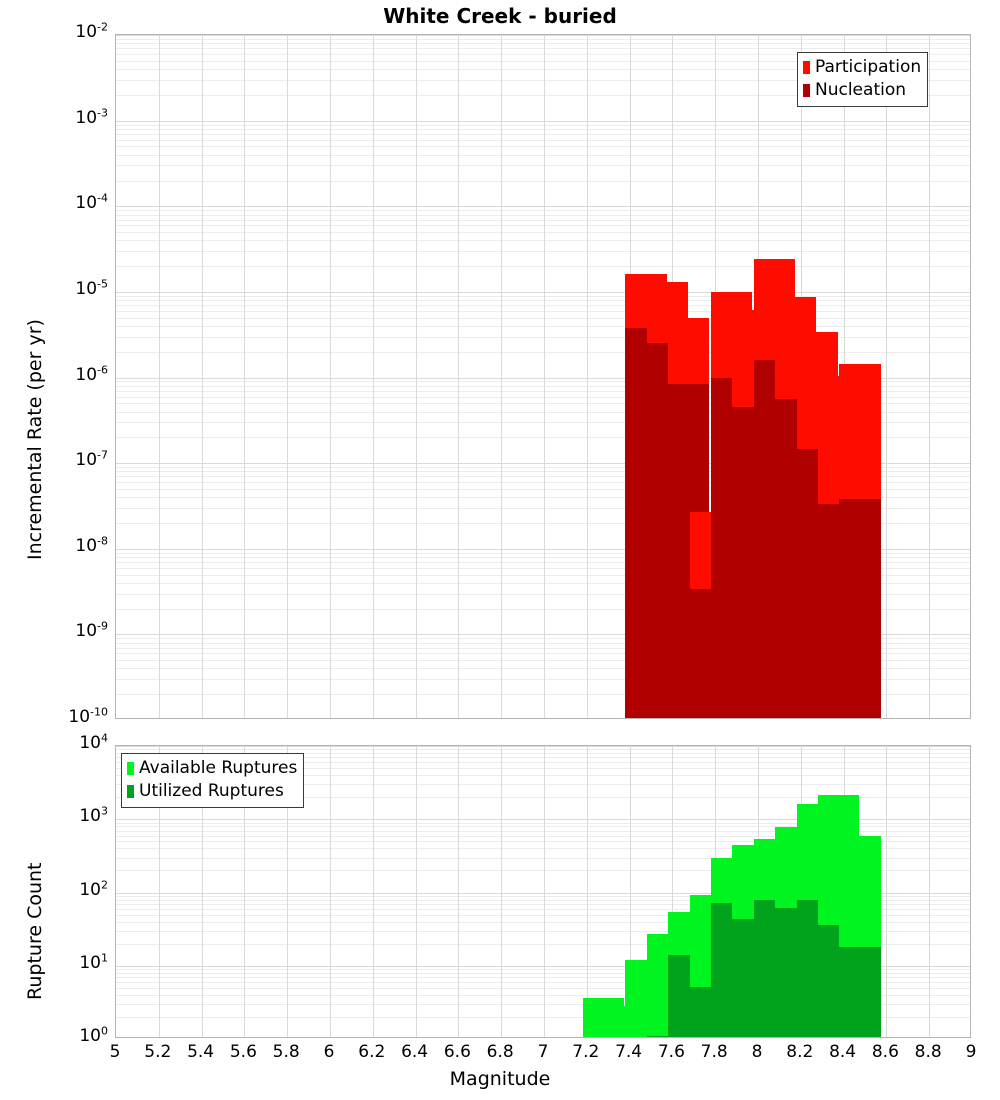 This screenshot has height=1100, width=1000. Describe the element at coordinates (329, 1052) in the screenshot. I see `x-tick-label: 6` at that location.